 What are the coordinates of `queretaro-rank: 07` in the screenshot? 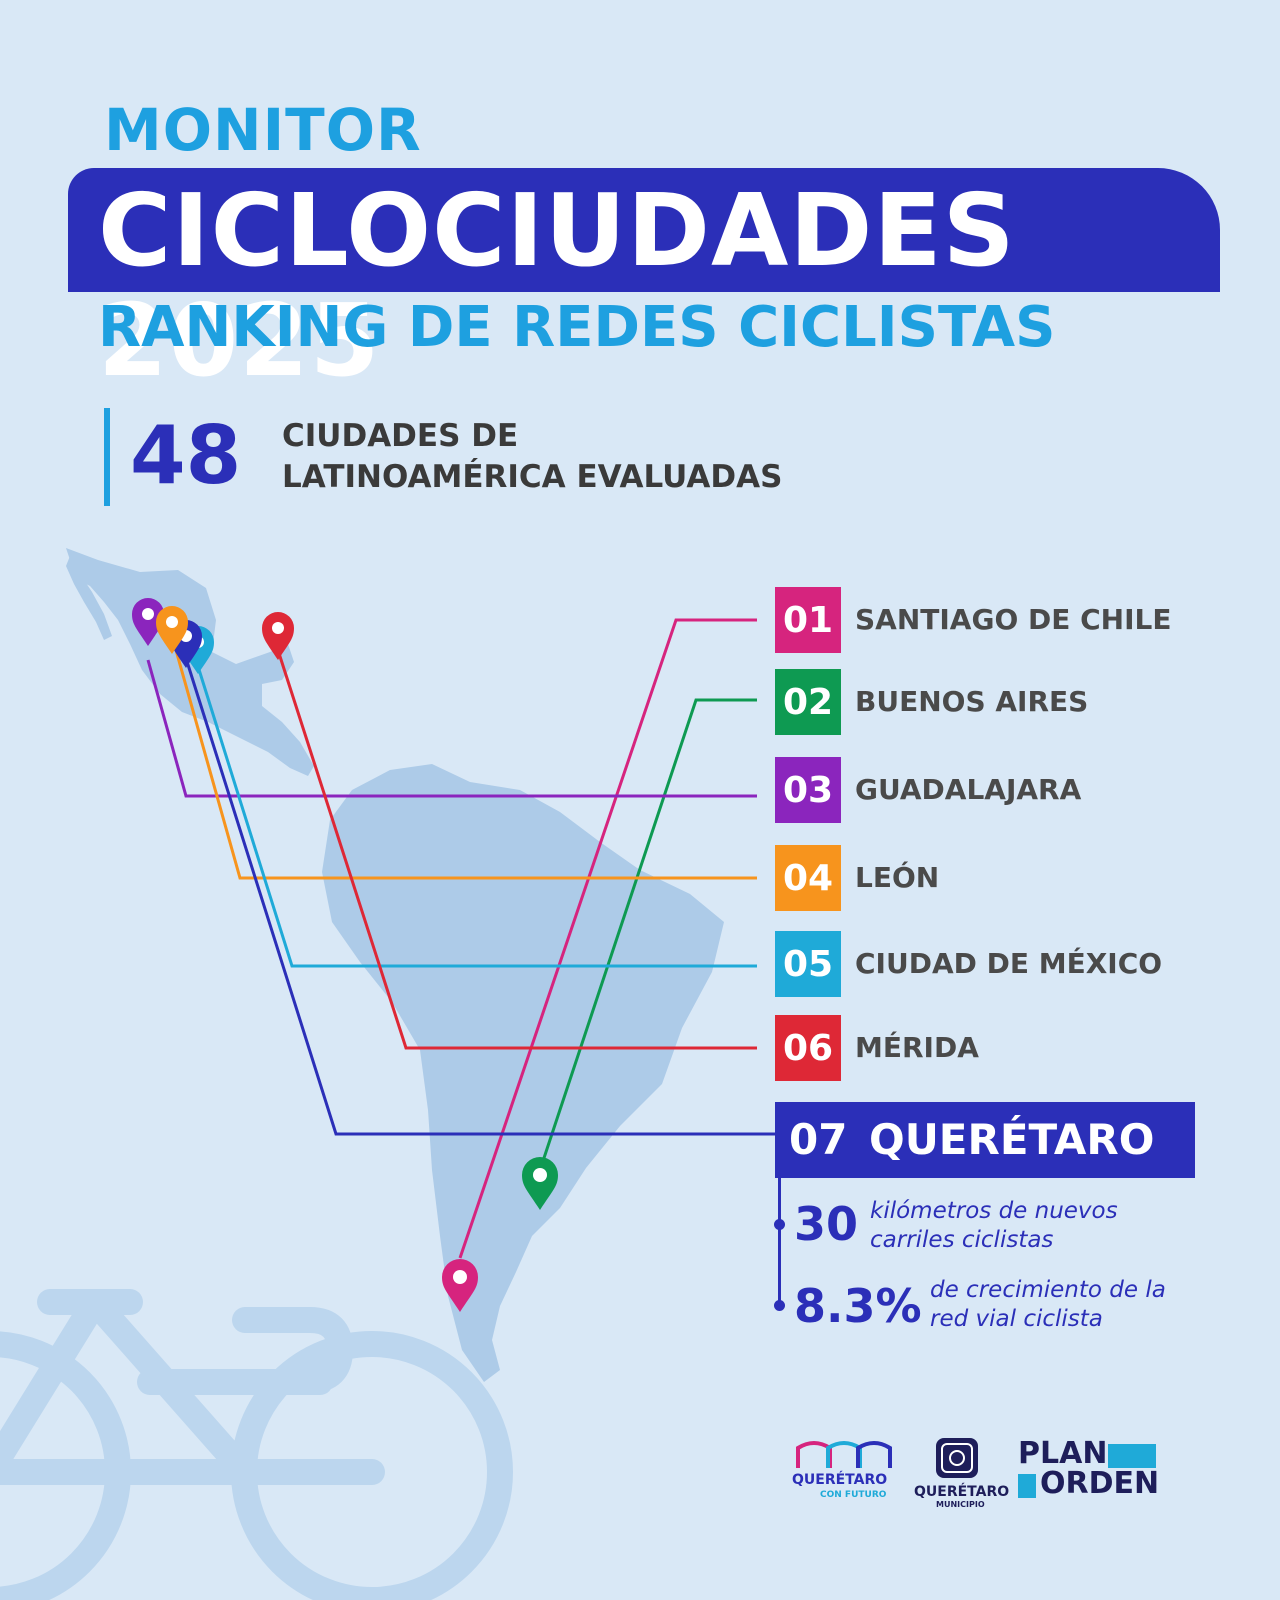 It's located at (818, 1139).